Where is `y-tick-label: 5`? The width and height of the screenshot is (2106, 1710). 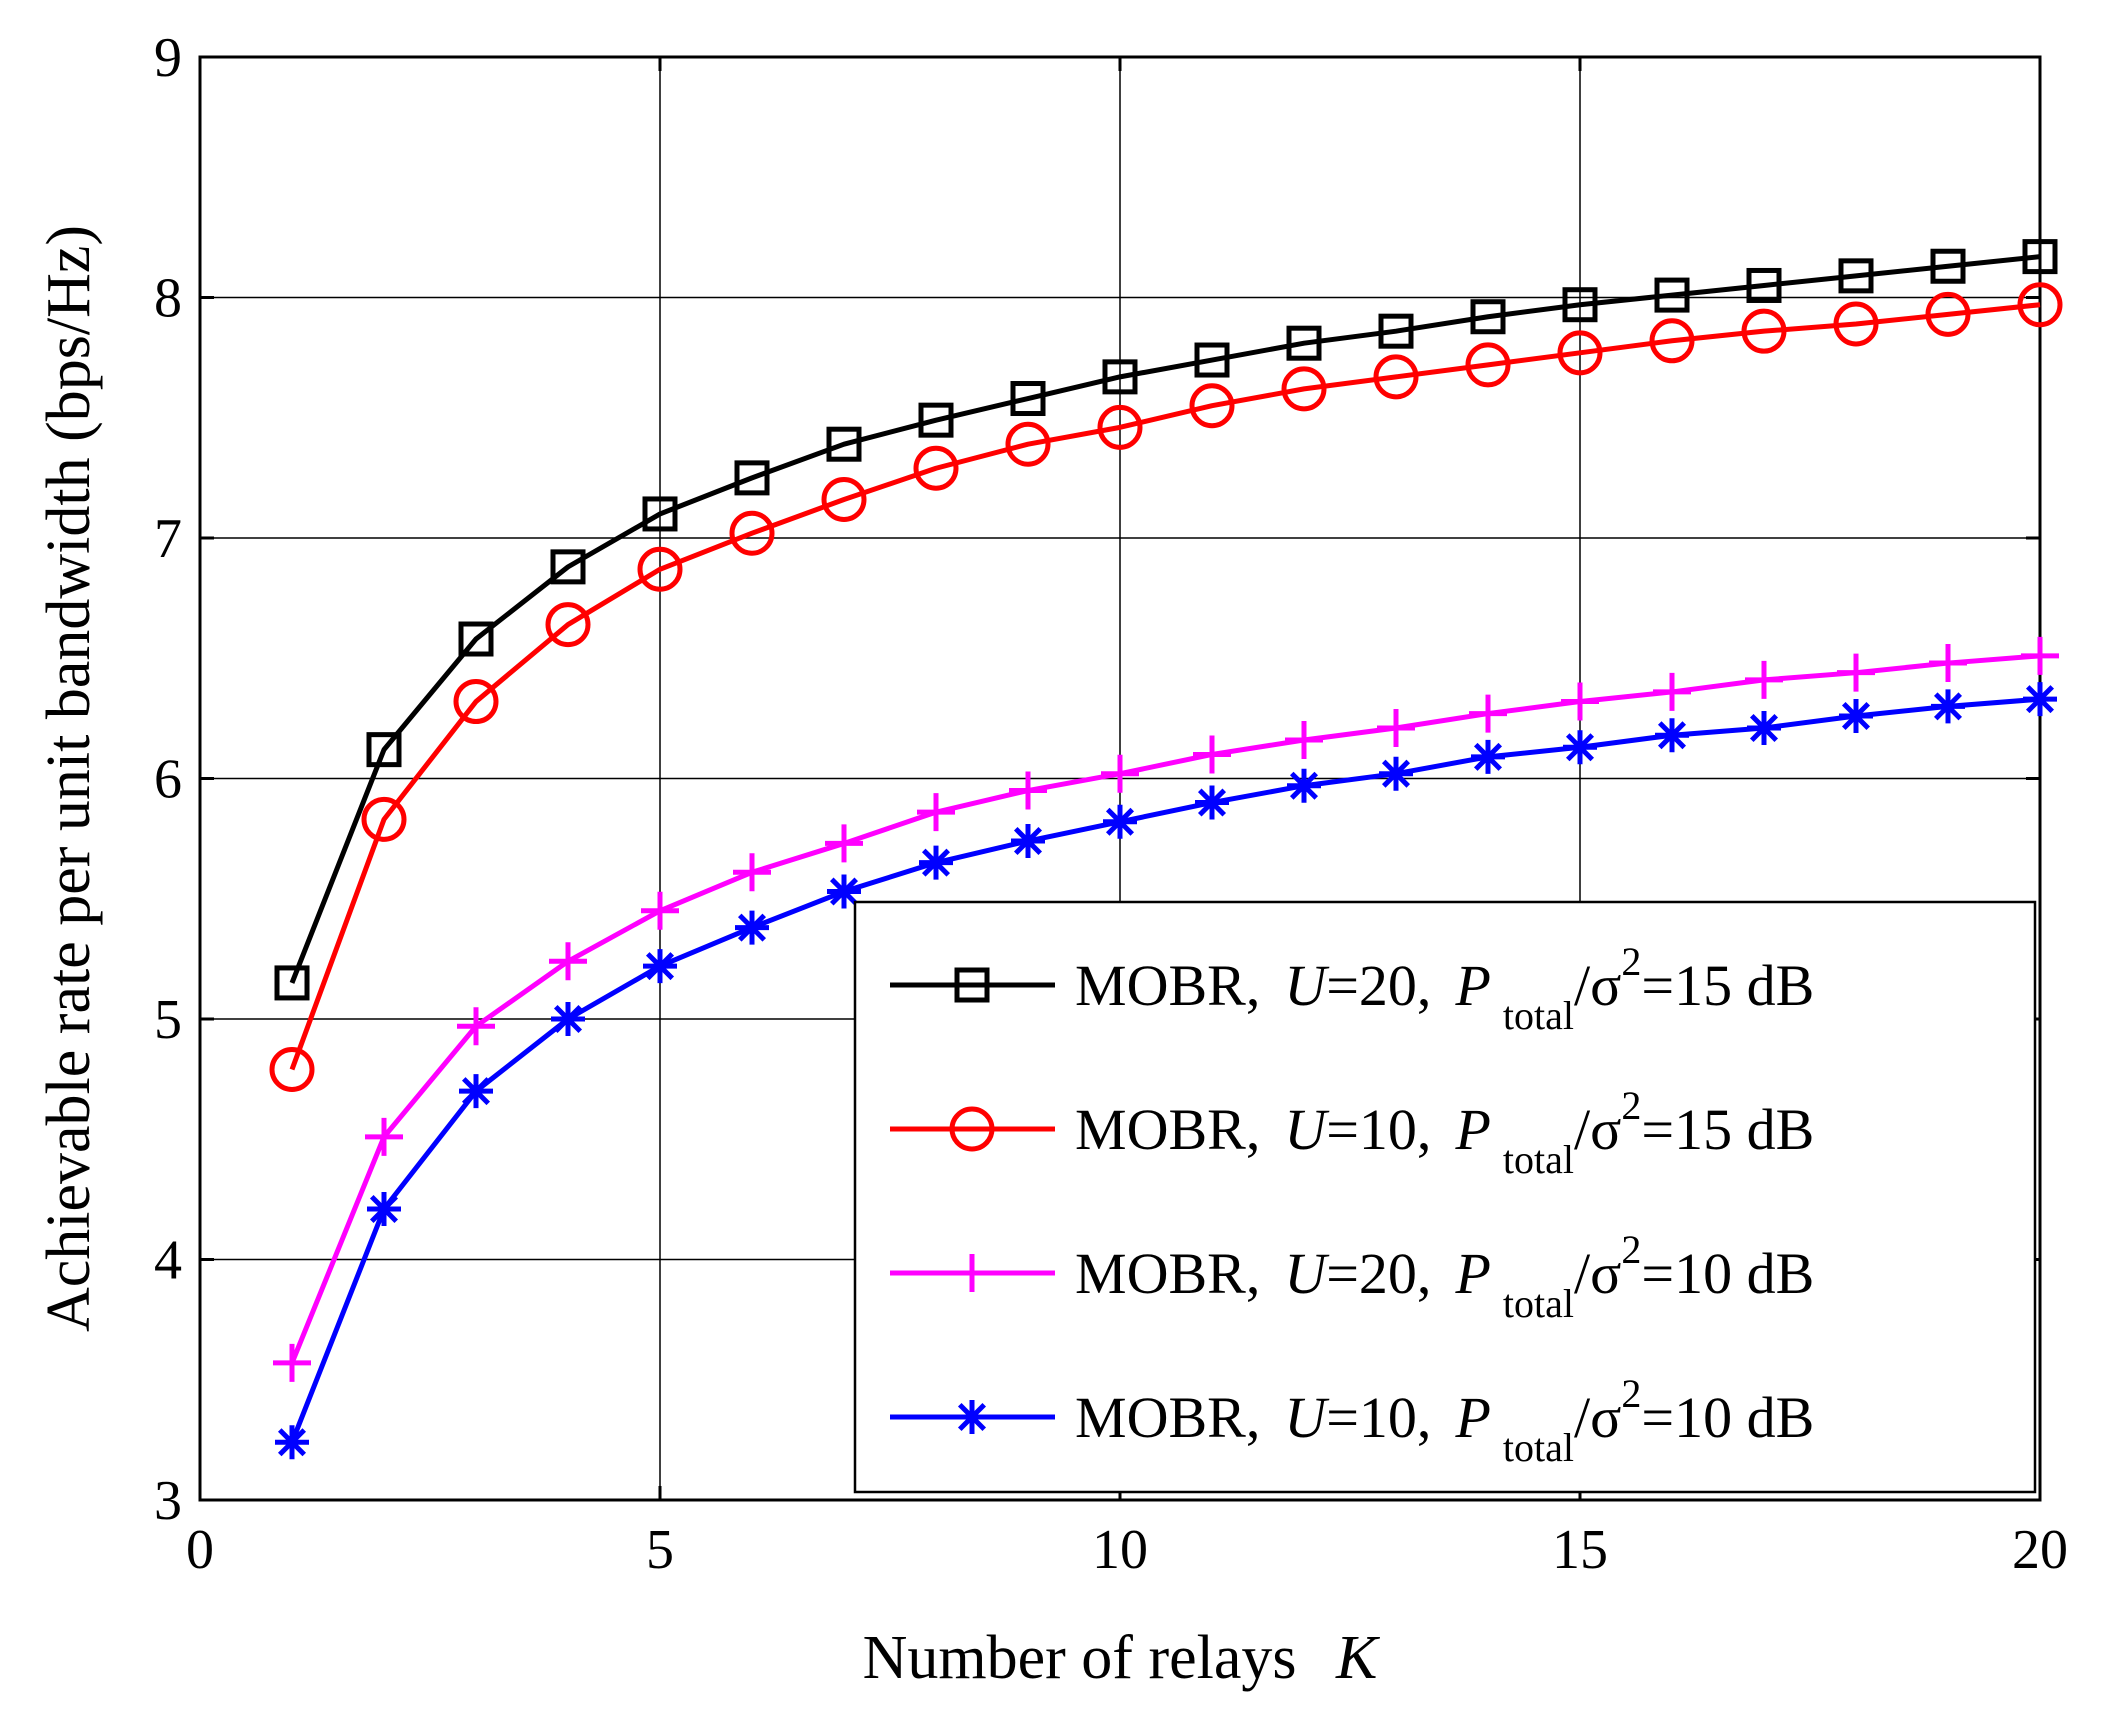
y-tick-label: 5 is located at coordinates (168, 1020).